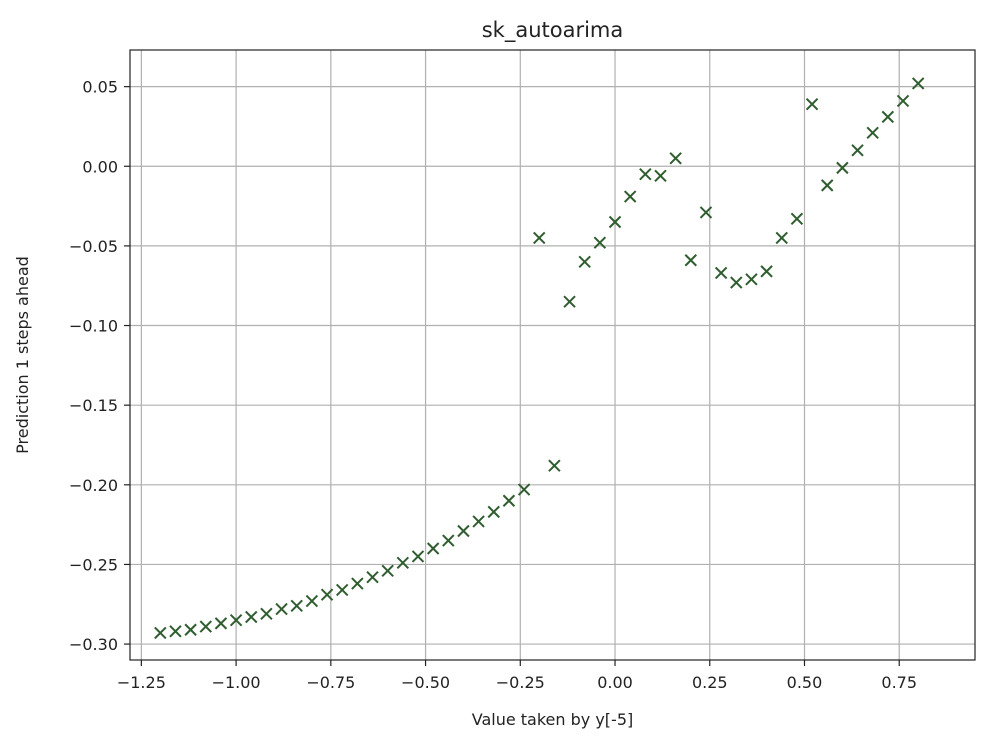 The width and height of the screenshot is (998, 743). Describe the element at coordinates (615, 682) in the screenshot. I see `x-tick-label: 0.00` at that location.